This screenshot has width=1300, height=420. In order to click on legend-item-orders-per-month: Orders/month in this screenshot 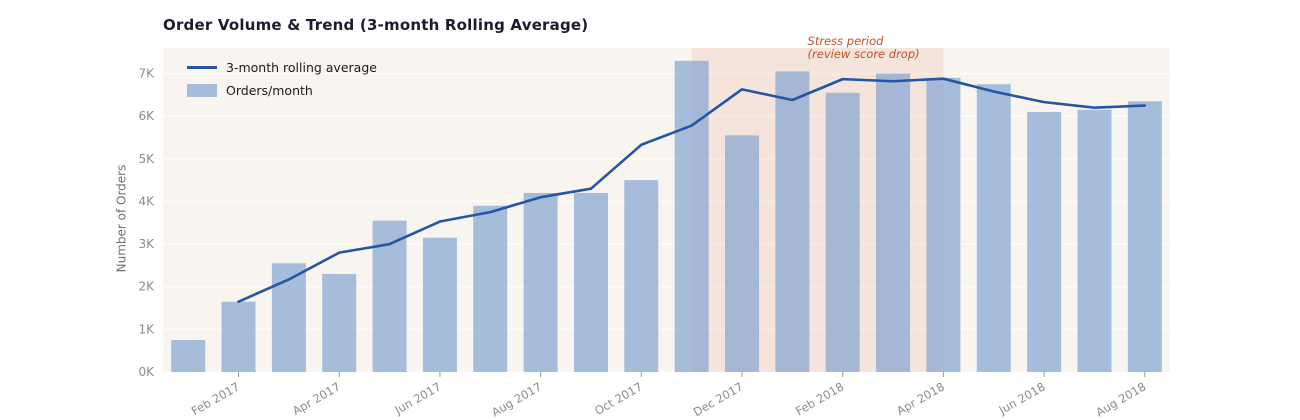, I will do `click(282, 90)`.